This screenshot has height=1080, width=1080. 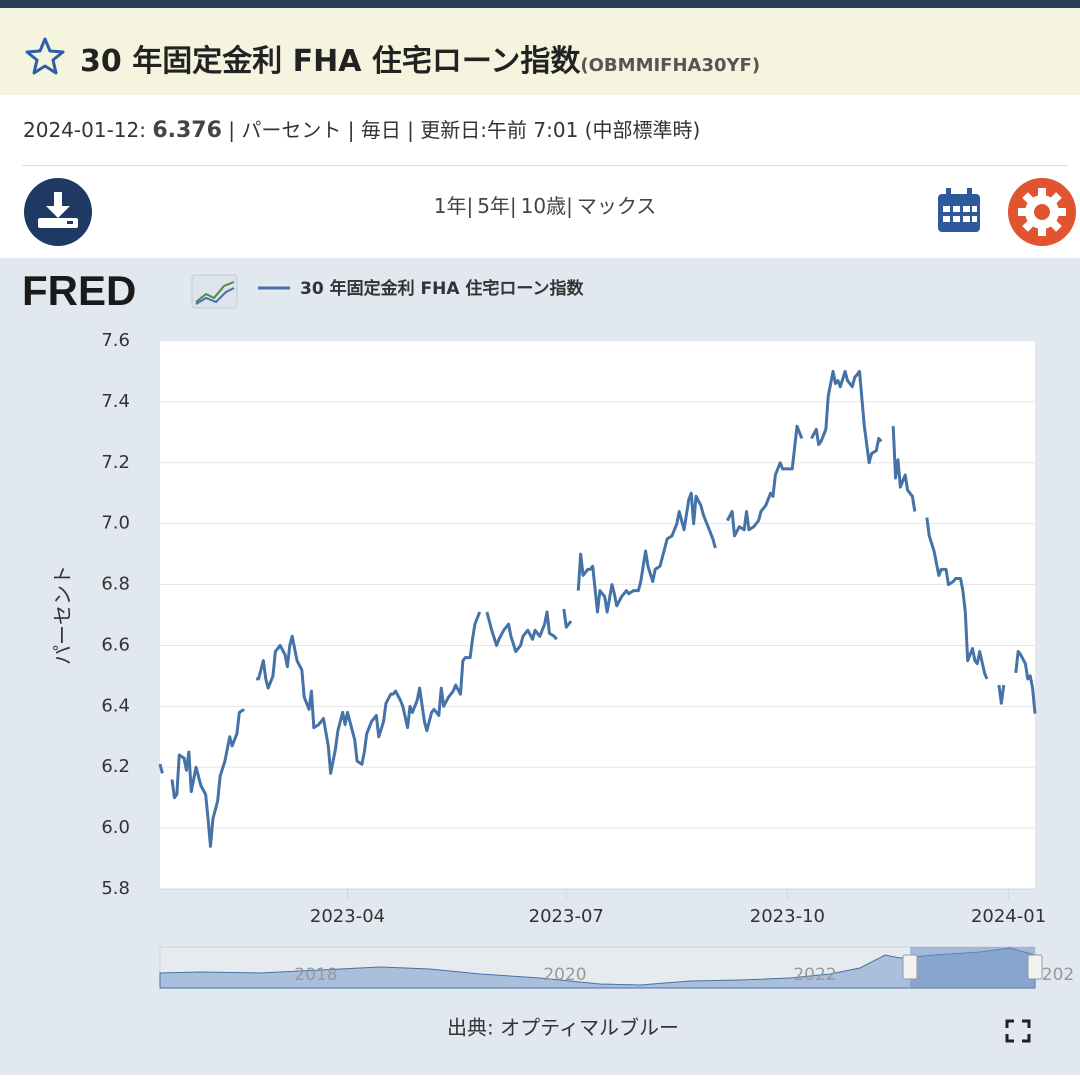 I want to click on y-tick-label: 6.8, so click(x=115, y=584).